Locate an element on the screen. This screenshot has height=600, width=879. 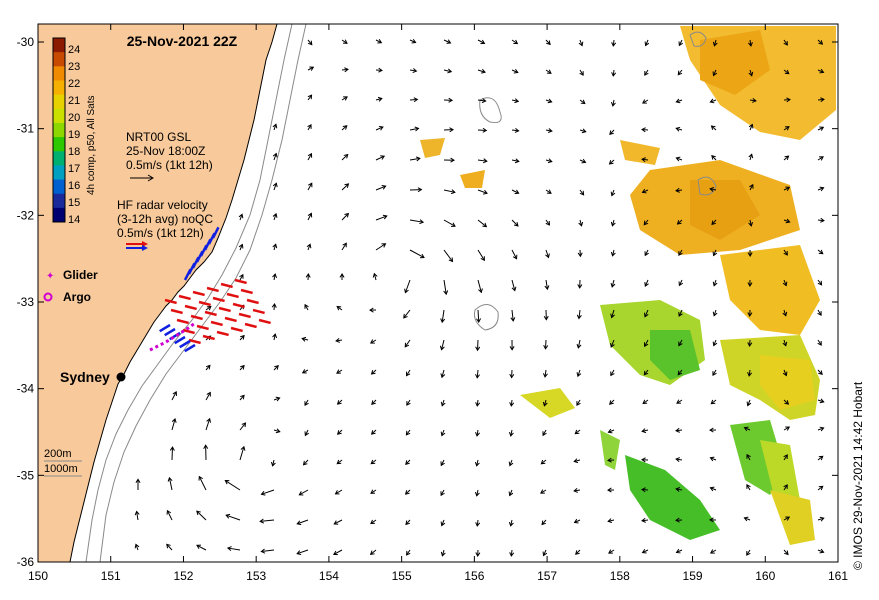
city-label: Sydney is located at coordinates (85, 377).